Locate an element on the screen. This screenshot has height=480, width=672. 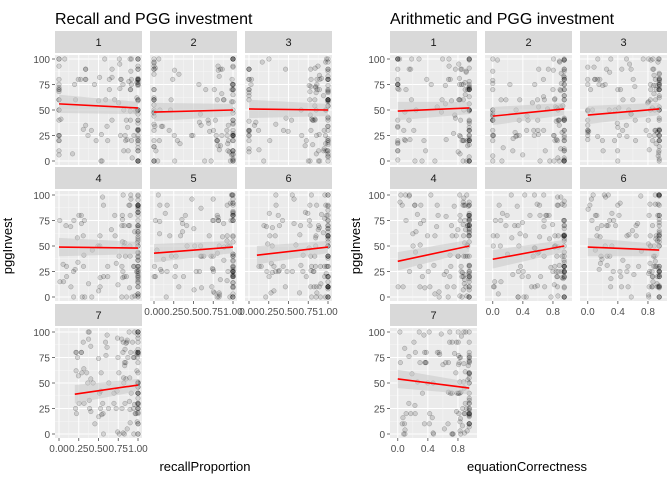
x-tick-label: 0.0 is located at coordinates (493, 312).